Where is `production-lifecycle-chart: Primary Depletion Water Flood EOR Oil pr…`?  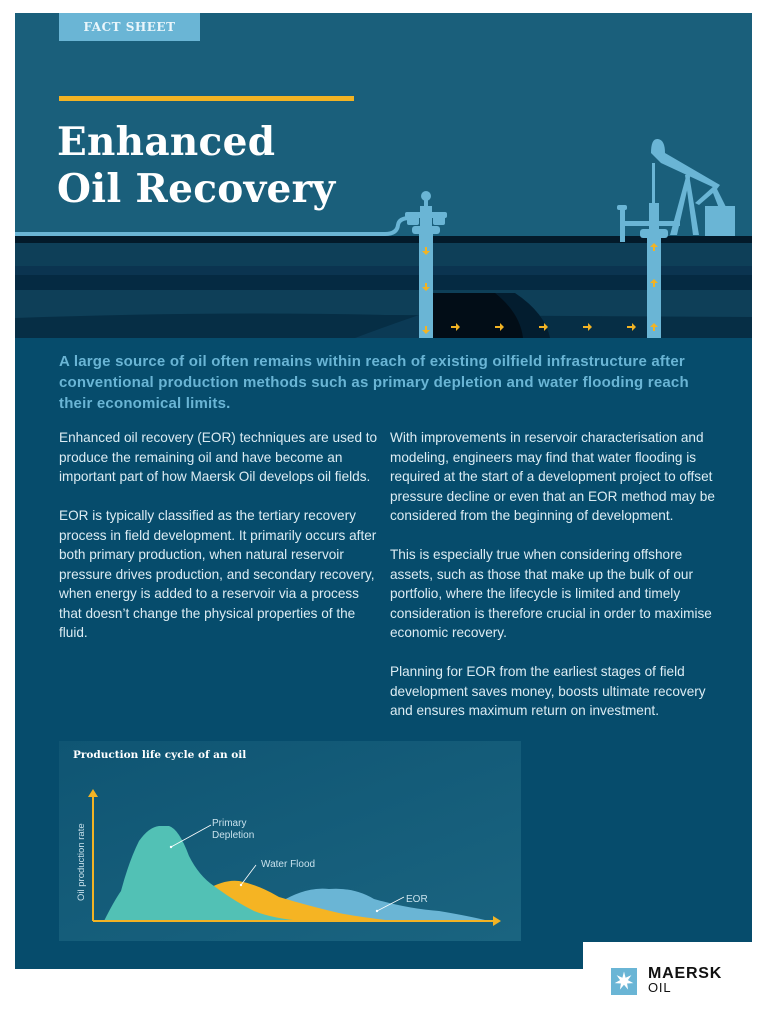
production-lifecycle-chart: Primary Depletion Water Flood EOR Oil pr… is located at coordinates (290, 841).